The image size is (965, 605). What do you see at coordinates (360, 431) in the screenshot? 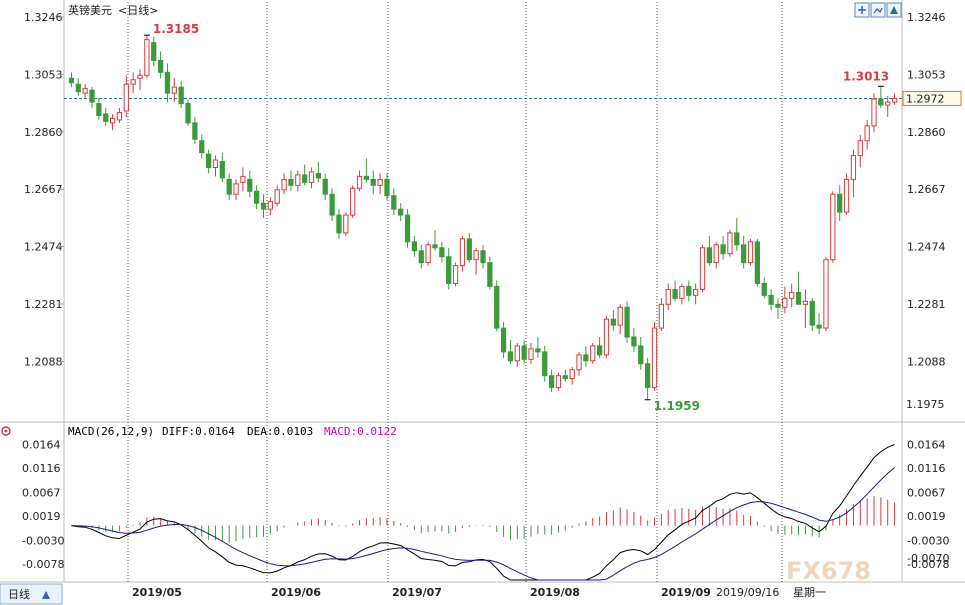
I see `macd-value-label: MACD:0.0122` at bounding box center [360, 431].